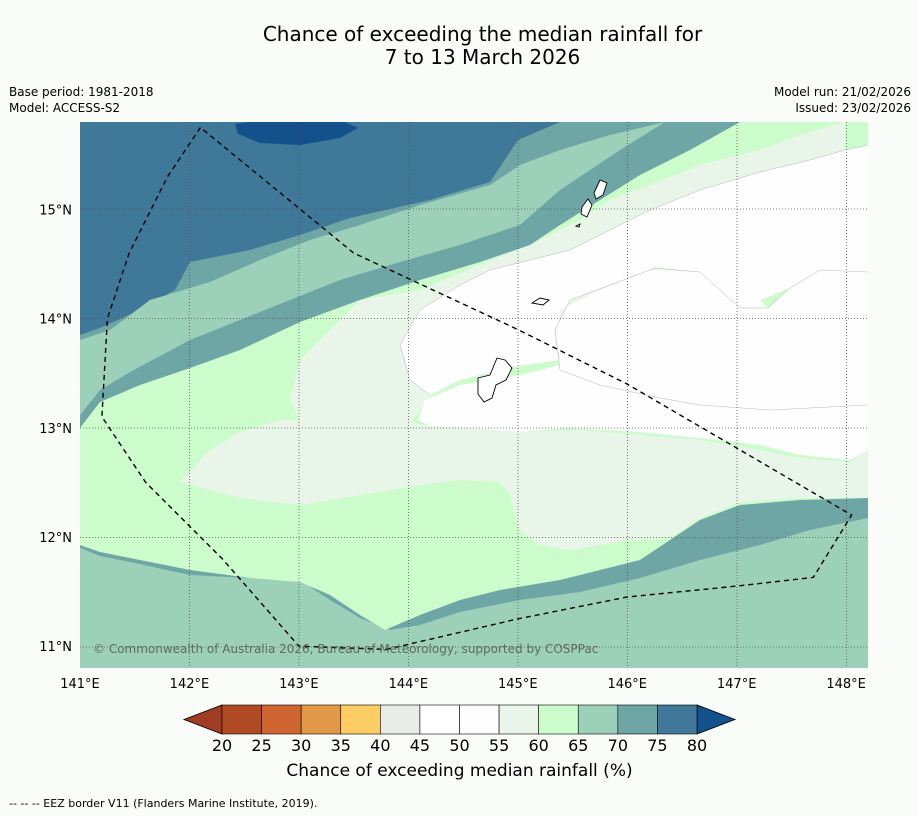 This screenshot has width=919, height=816. Describe the element at coordinates (420, 745) in the screenshot. I see `colorbar-tick-label: 45` at that location.